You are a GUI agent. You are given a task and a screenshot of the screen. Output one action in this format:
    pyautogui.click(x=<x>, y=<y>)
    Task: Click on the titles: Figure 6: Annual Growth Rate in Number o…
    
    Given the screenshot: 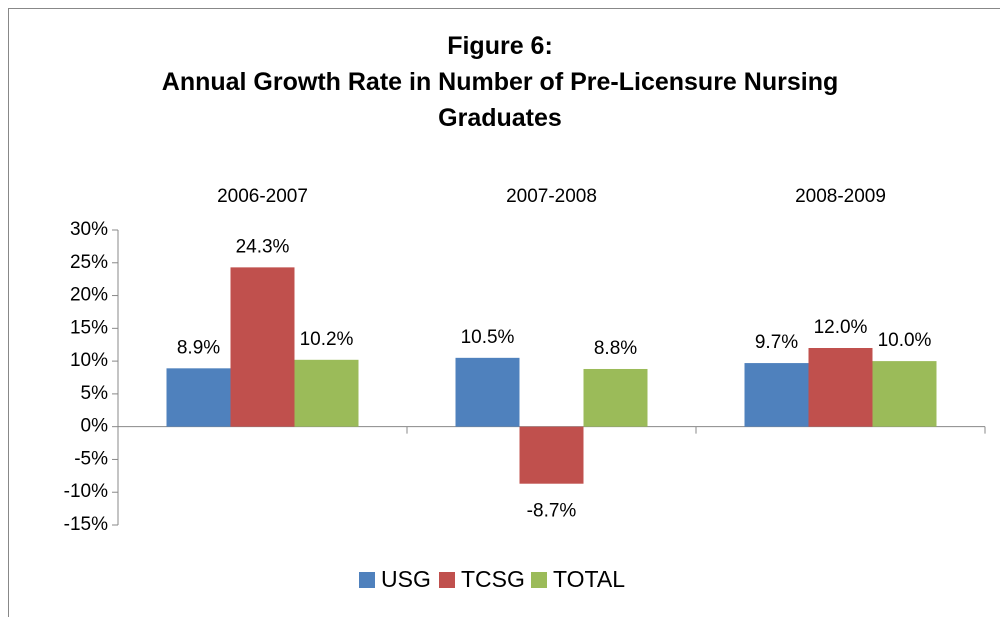 What is the action you would take?
    pyautogui.click(x=500, y=82)
    